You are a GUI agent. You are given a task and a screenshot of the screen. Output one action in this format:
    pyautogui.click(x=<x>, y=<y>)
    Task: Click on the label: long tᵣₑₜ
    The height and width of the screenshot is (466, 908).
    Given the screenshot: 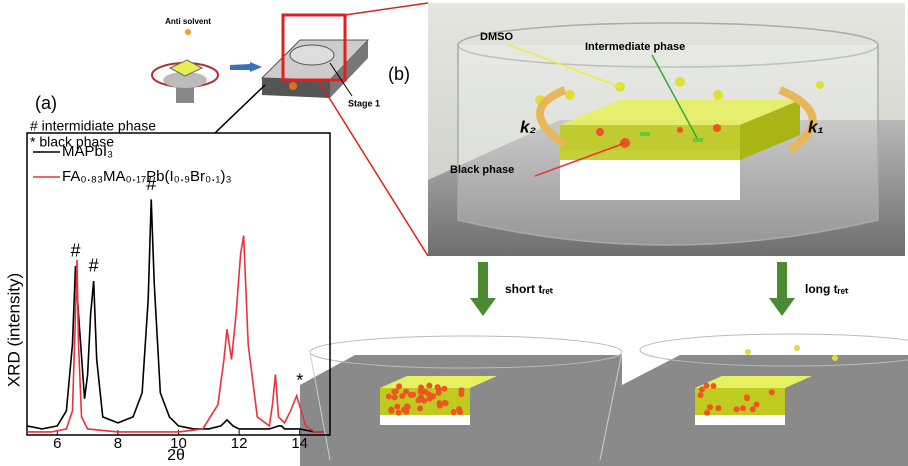 What is the action you would take?
    pyautogui.click(x=827, y=289)
    